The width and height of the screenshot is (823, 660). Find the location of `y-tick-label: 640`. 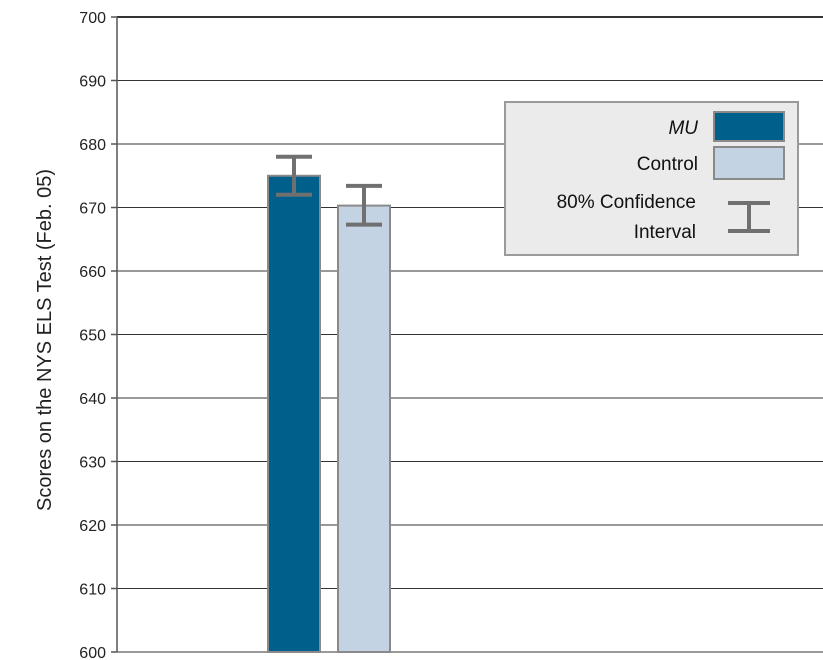

y-tick-label: 640 is located at coordinates (92, 399).